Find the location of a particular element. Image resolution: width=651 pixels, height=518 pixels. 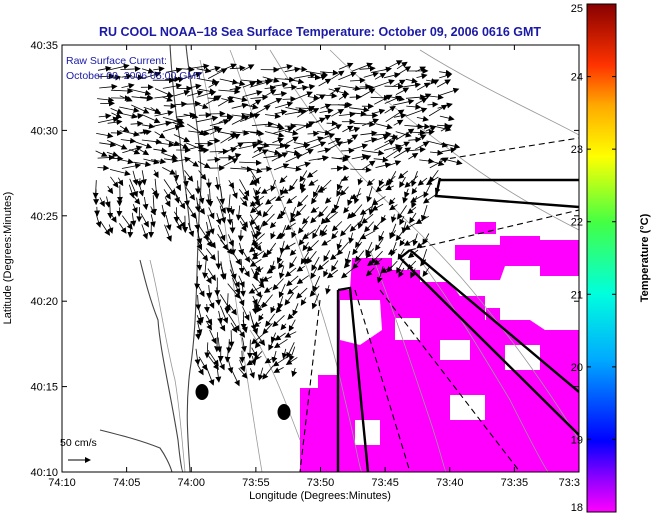

x-axis-label: Longitude (Degrees:Minutes) is located at coordinates (320, 496).